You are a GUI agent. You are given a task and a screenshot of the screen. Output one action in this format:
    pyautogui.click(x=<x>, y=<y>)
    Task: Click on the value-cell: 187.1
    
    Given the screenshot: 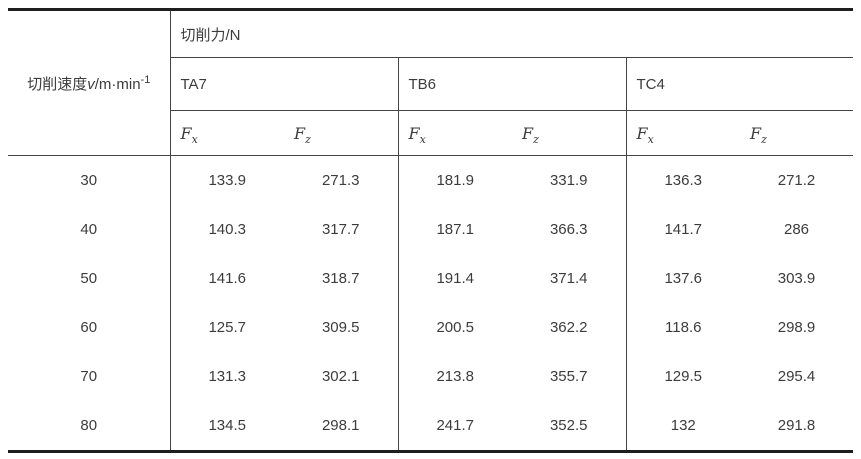 What is the action you would take?
    pyautogui.click(x=454, y=229)
    